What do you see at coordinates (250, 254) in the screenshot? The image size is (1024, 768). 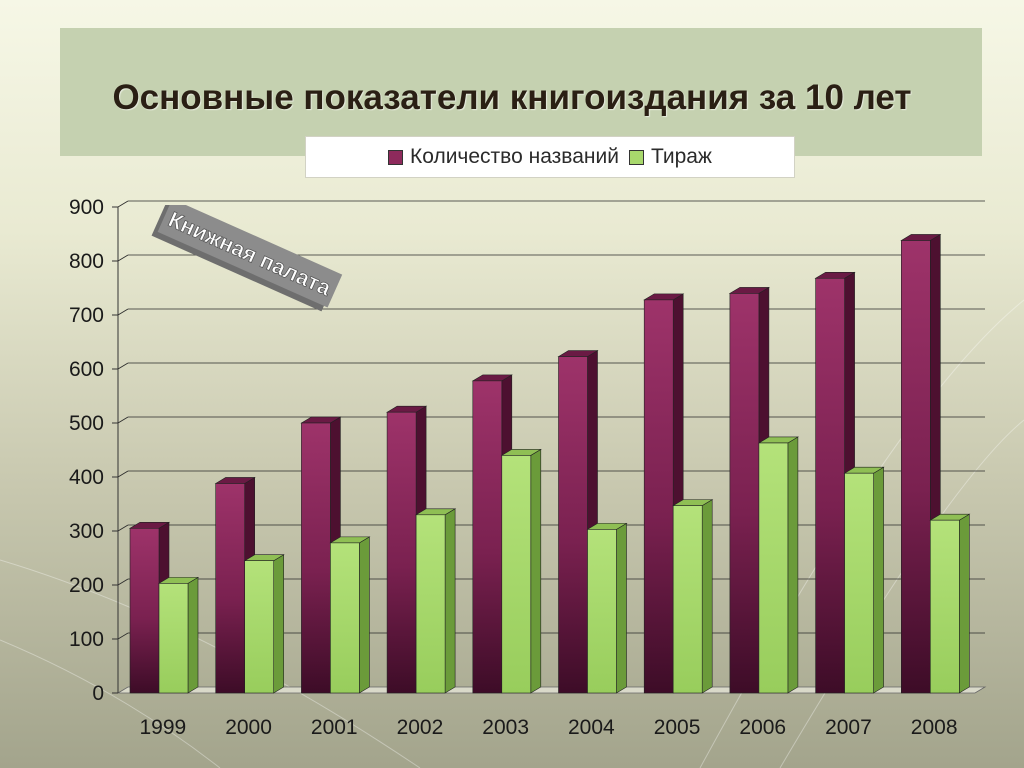 I see `watermark-text: Книжная палата` at bounding box center [250, 254].